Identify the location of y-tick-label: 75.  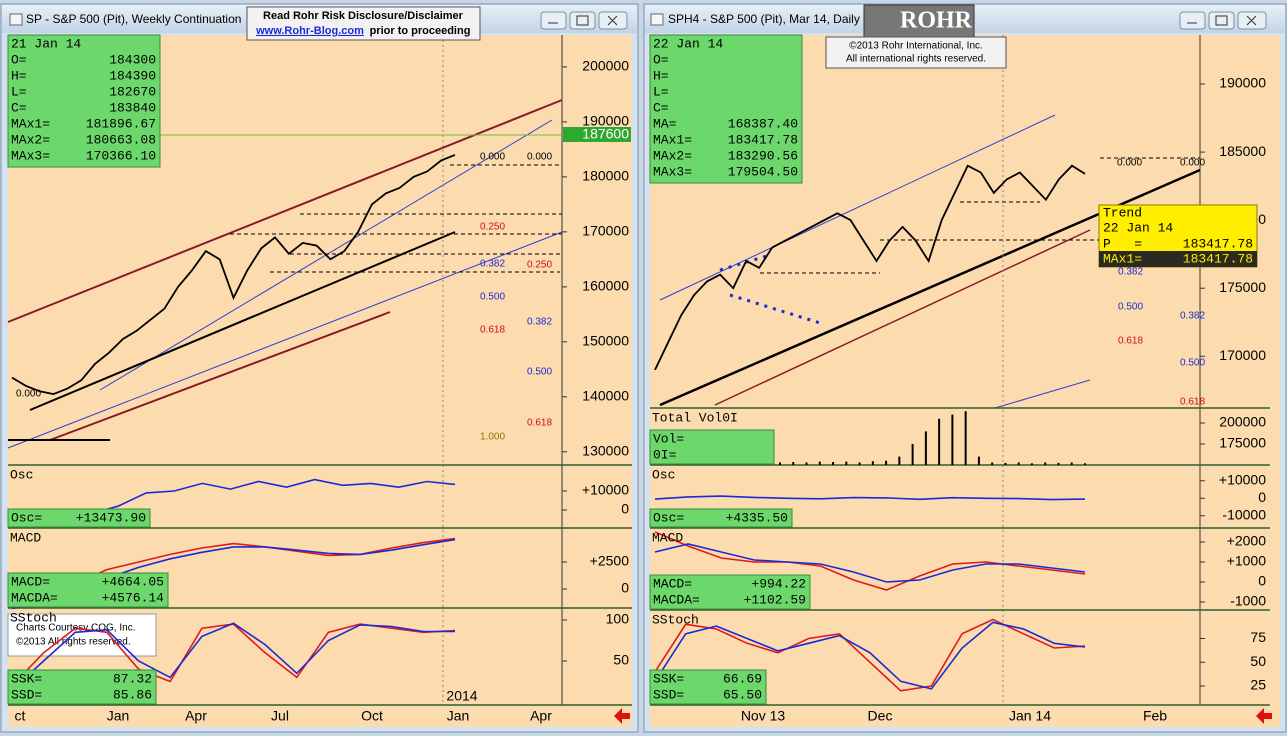
(1258, 637).